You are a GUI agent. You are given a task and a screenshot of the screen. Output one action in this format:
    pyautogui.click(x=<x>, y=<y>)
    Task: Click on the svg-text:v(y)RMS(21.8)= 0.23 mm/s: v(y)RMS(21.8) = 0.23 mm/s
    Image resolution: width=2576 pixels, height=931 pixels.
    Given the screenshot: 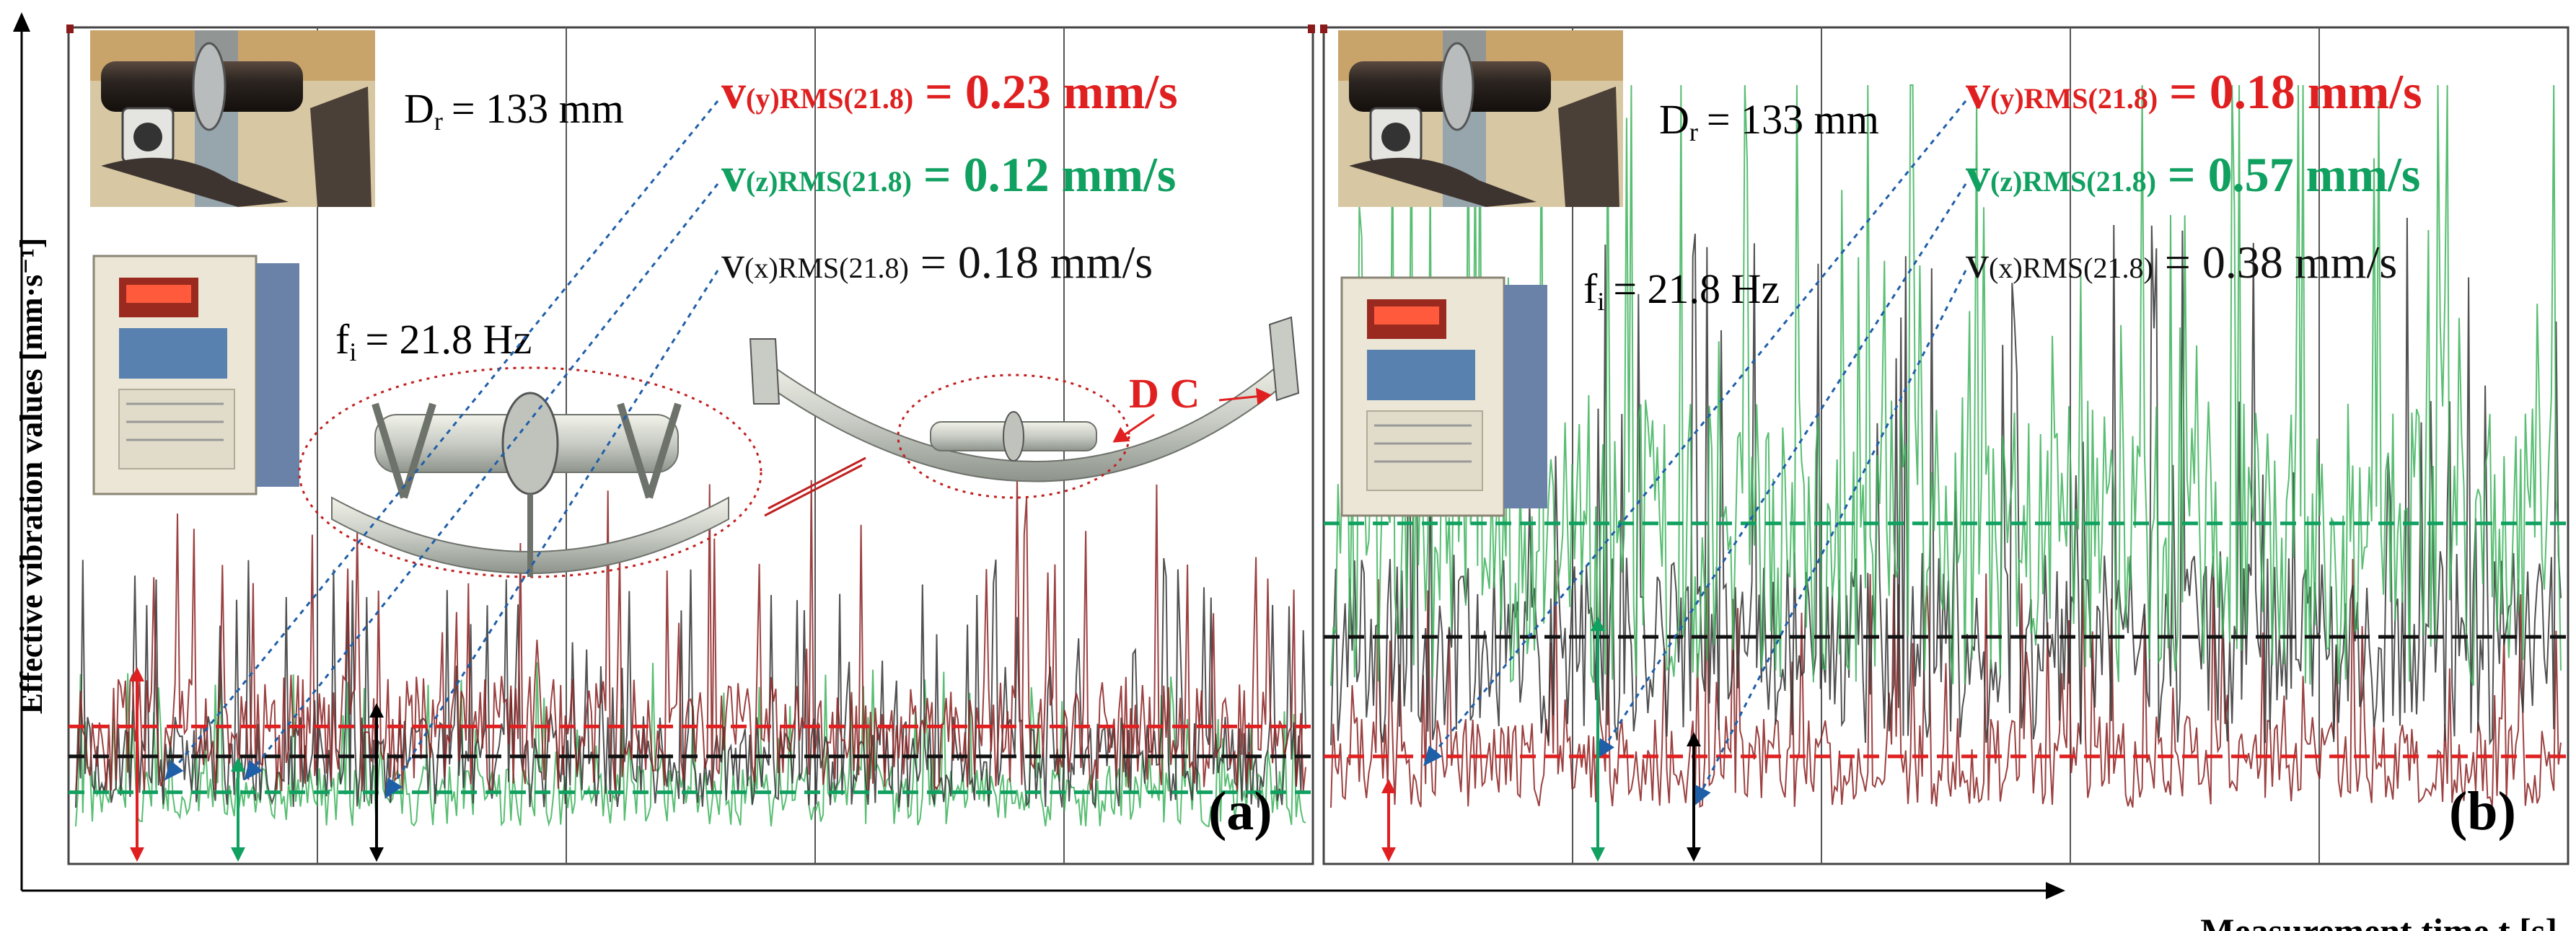 What is the action you would take?
    pyautogui.click(x=949, y=91)
    